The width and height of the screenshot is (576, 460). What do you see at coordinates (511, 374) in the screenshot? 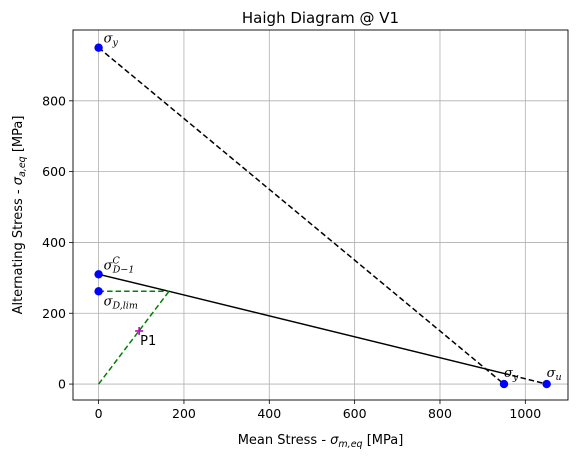
I see `sigma-y-right-label: σy` at bounding box center [511, 374].